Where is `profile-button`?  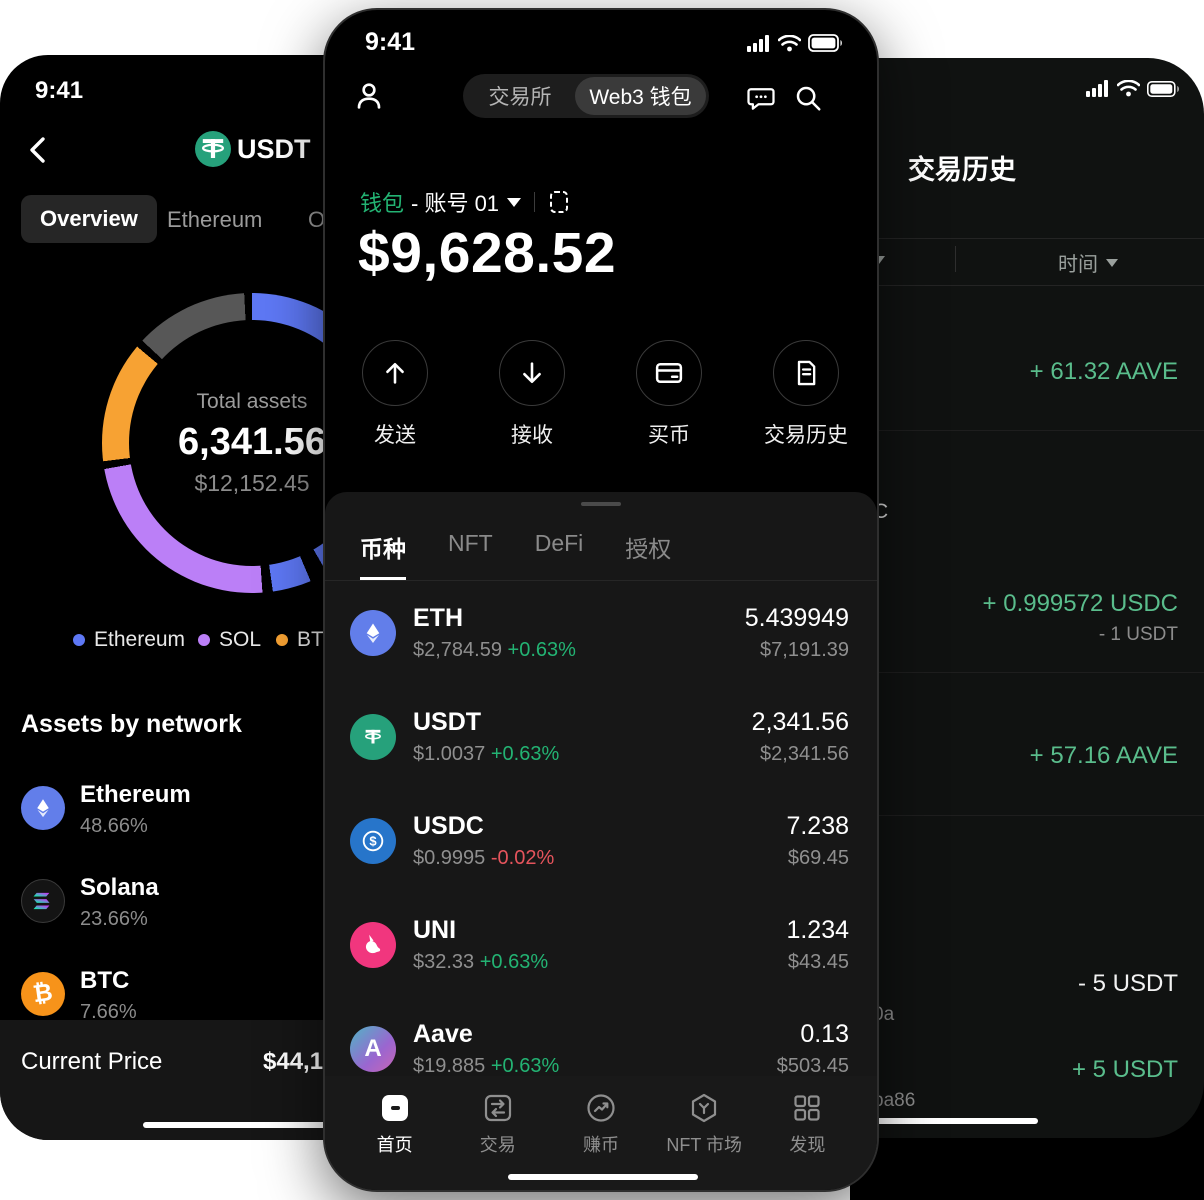
profile-button is located at coordinates (369, 96).